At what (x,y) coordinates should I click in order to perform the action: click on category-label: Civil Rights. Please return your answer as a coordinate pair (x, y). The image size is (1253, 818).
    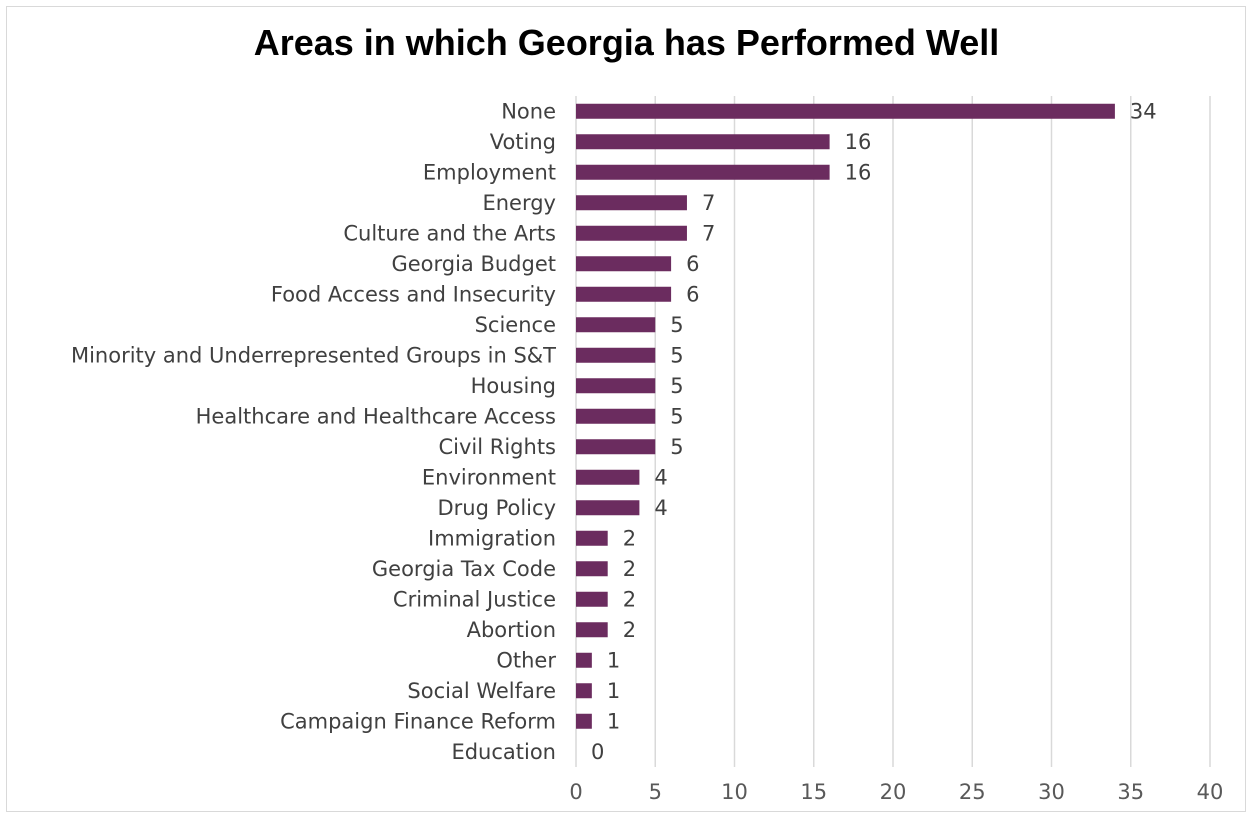
    Looking at the image, I should click on (497, 447).